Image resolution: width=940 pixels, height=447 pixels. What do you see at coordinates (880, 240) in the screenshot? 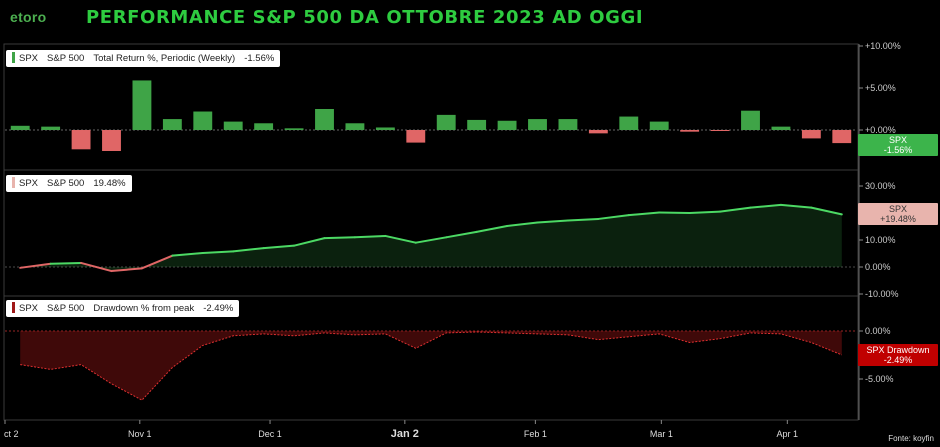
I see `y-tick-label: 10.00%` at bounding box center [880, 240].